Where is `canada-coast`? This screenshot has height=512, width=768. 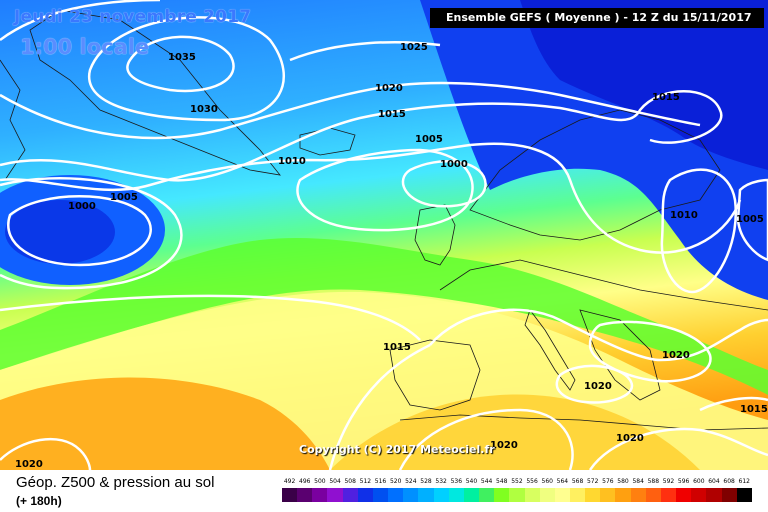 canada-coast is located at coordinates (13, 120).